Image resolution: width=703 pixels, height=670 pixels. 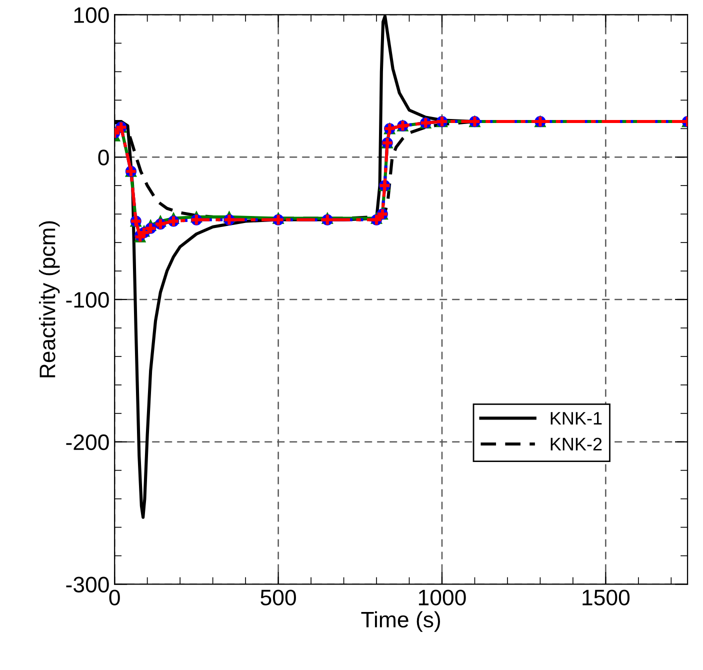 I want to click on x-axis-title: Time (s), so click(x=400, y=621).